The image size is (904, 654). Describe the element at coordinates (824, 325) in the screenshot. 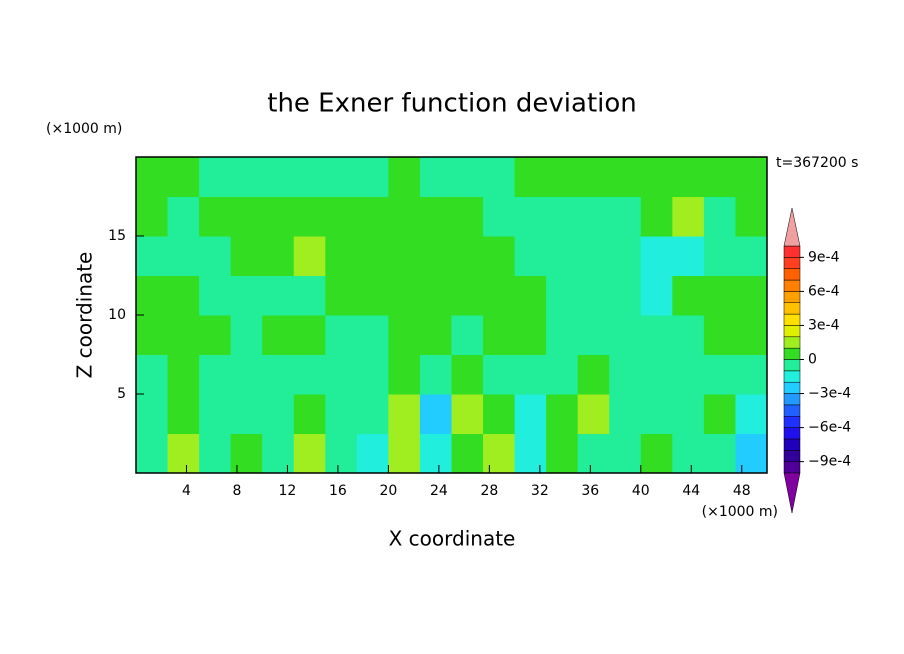

I see `colorbar-tick-label: 3e-4` at that location.